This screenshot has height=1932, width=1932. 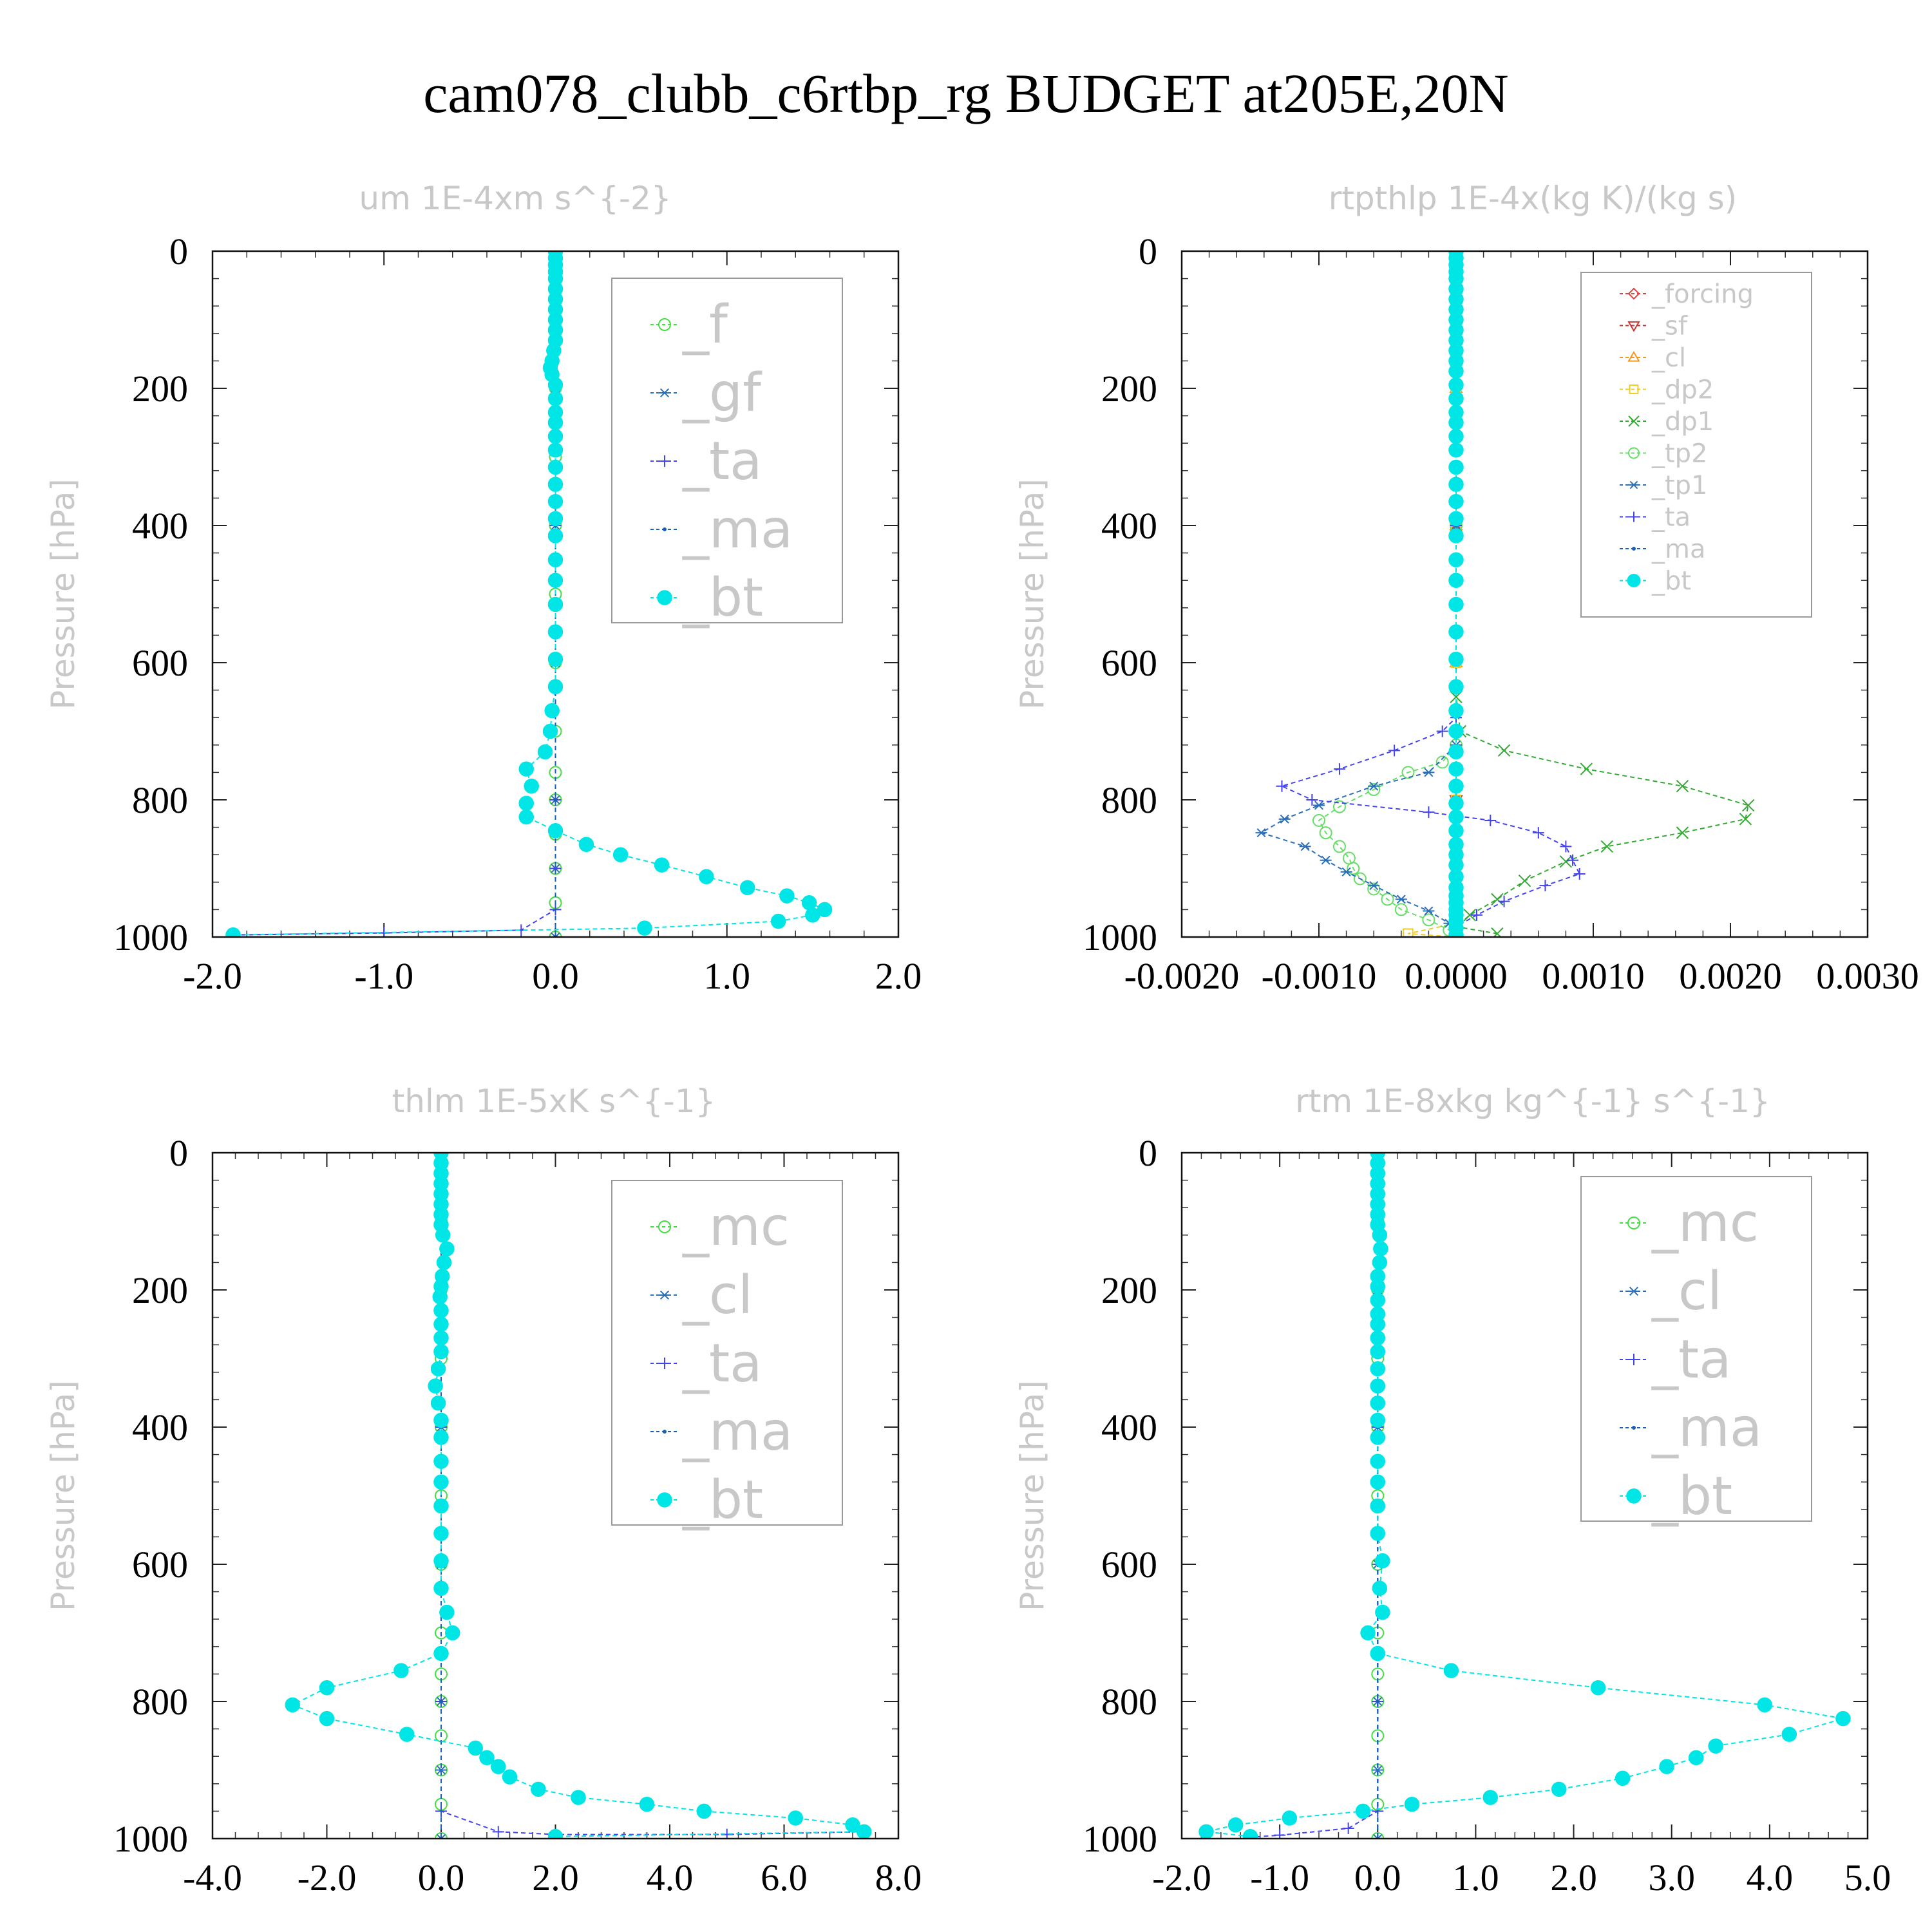 What do you see at coordinates (899, 976) in the screenshot?
I see `x-tick-label: 2.0` at bounding box center [899, 976].